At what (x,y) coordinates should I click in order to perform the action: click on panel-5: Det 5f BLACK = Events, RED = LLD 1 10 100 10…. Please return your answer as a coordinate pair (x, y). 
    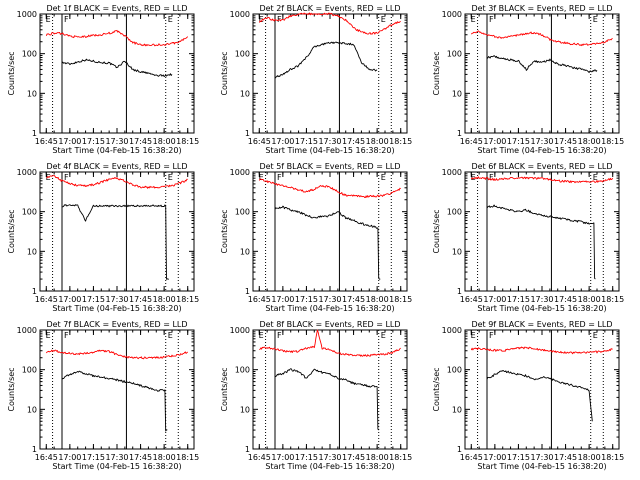
    Looking at the image, I should click on (316, 237).